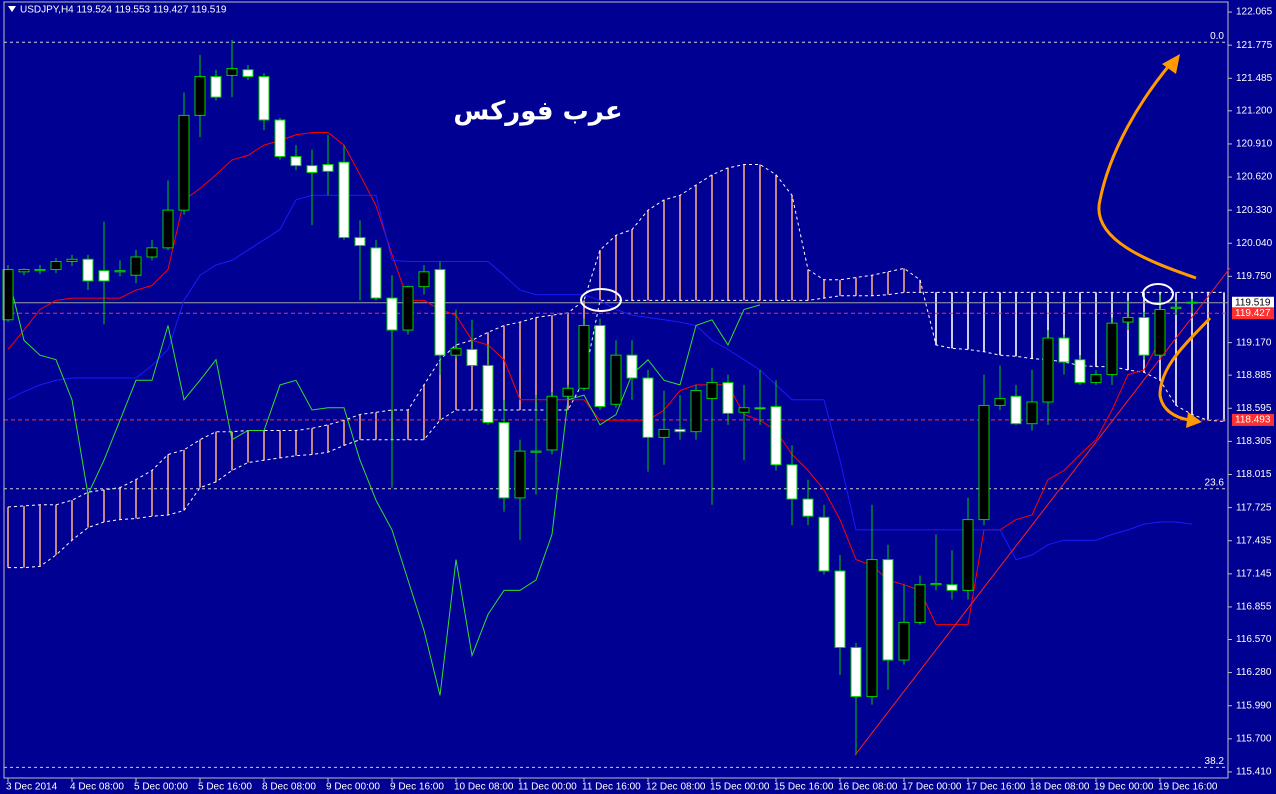 This screenshot has height=794, width=1276. I want to click on fibo-label: 23.6, so click(1215, 482).